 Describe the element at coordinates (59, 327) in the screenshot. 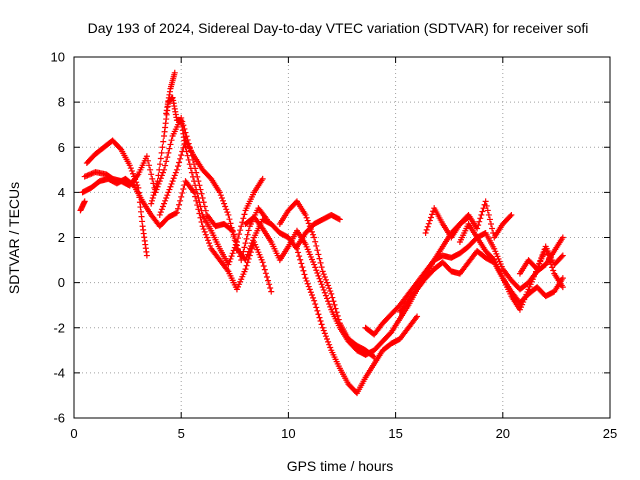

I see `y-tick-label: -2` at that location.